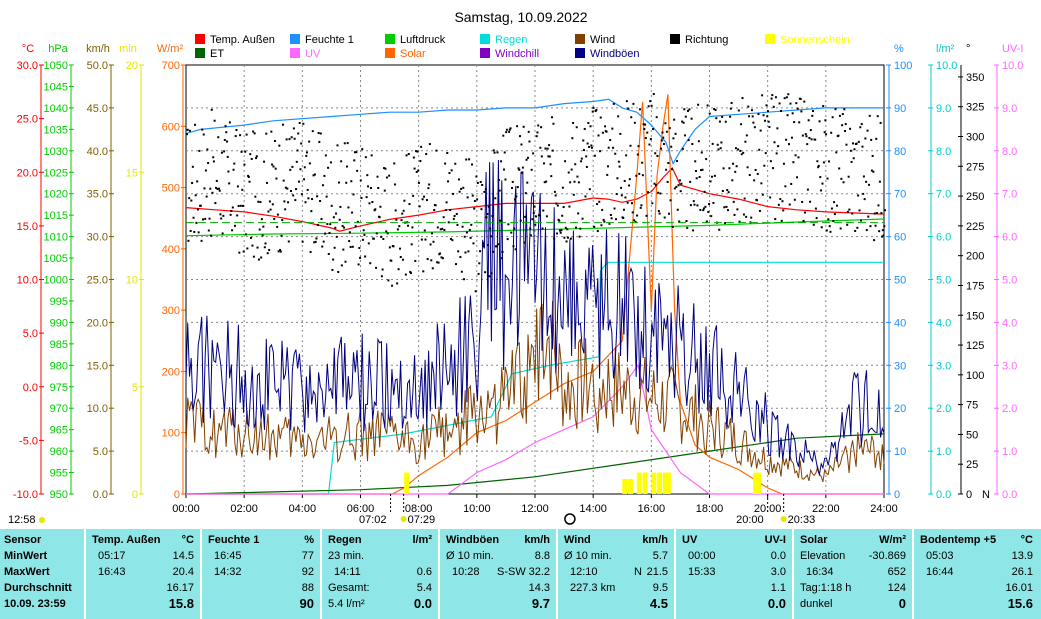 The height and width of the screenshot is (619, 1041). What do you see at coordinates (346, 556) in the screenshot?
I see `regen-row1-label: 23 min.` at bounding box center [346, 556].